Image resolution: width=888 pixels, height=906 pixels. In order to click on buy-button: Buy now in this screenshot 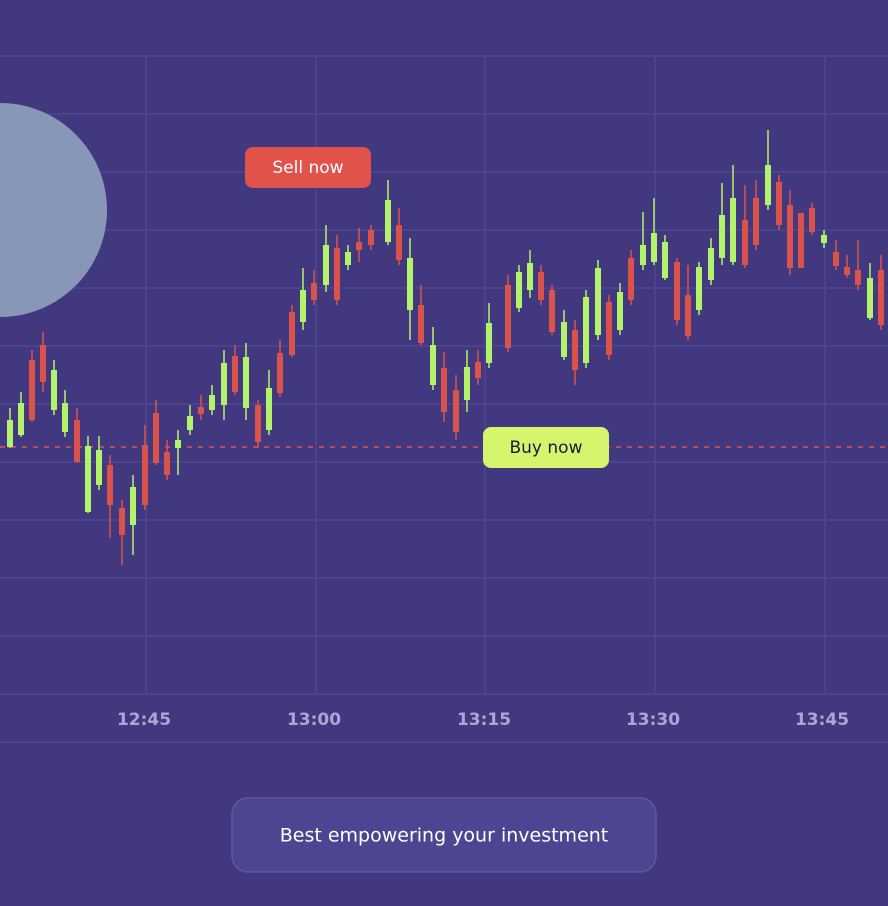, I will do `click(546, 447)`.